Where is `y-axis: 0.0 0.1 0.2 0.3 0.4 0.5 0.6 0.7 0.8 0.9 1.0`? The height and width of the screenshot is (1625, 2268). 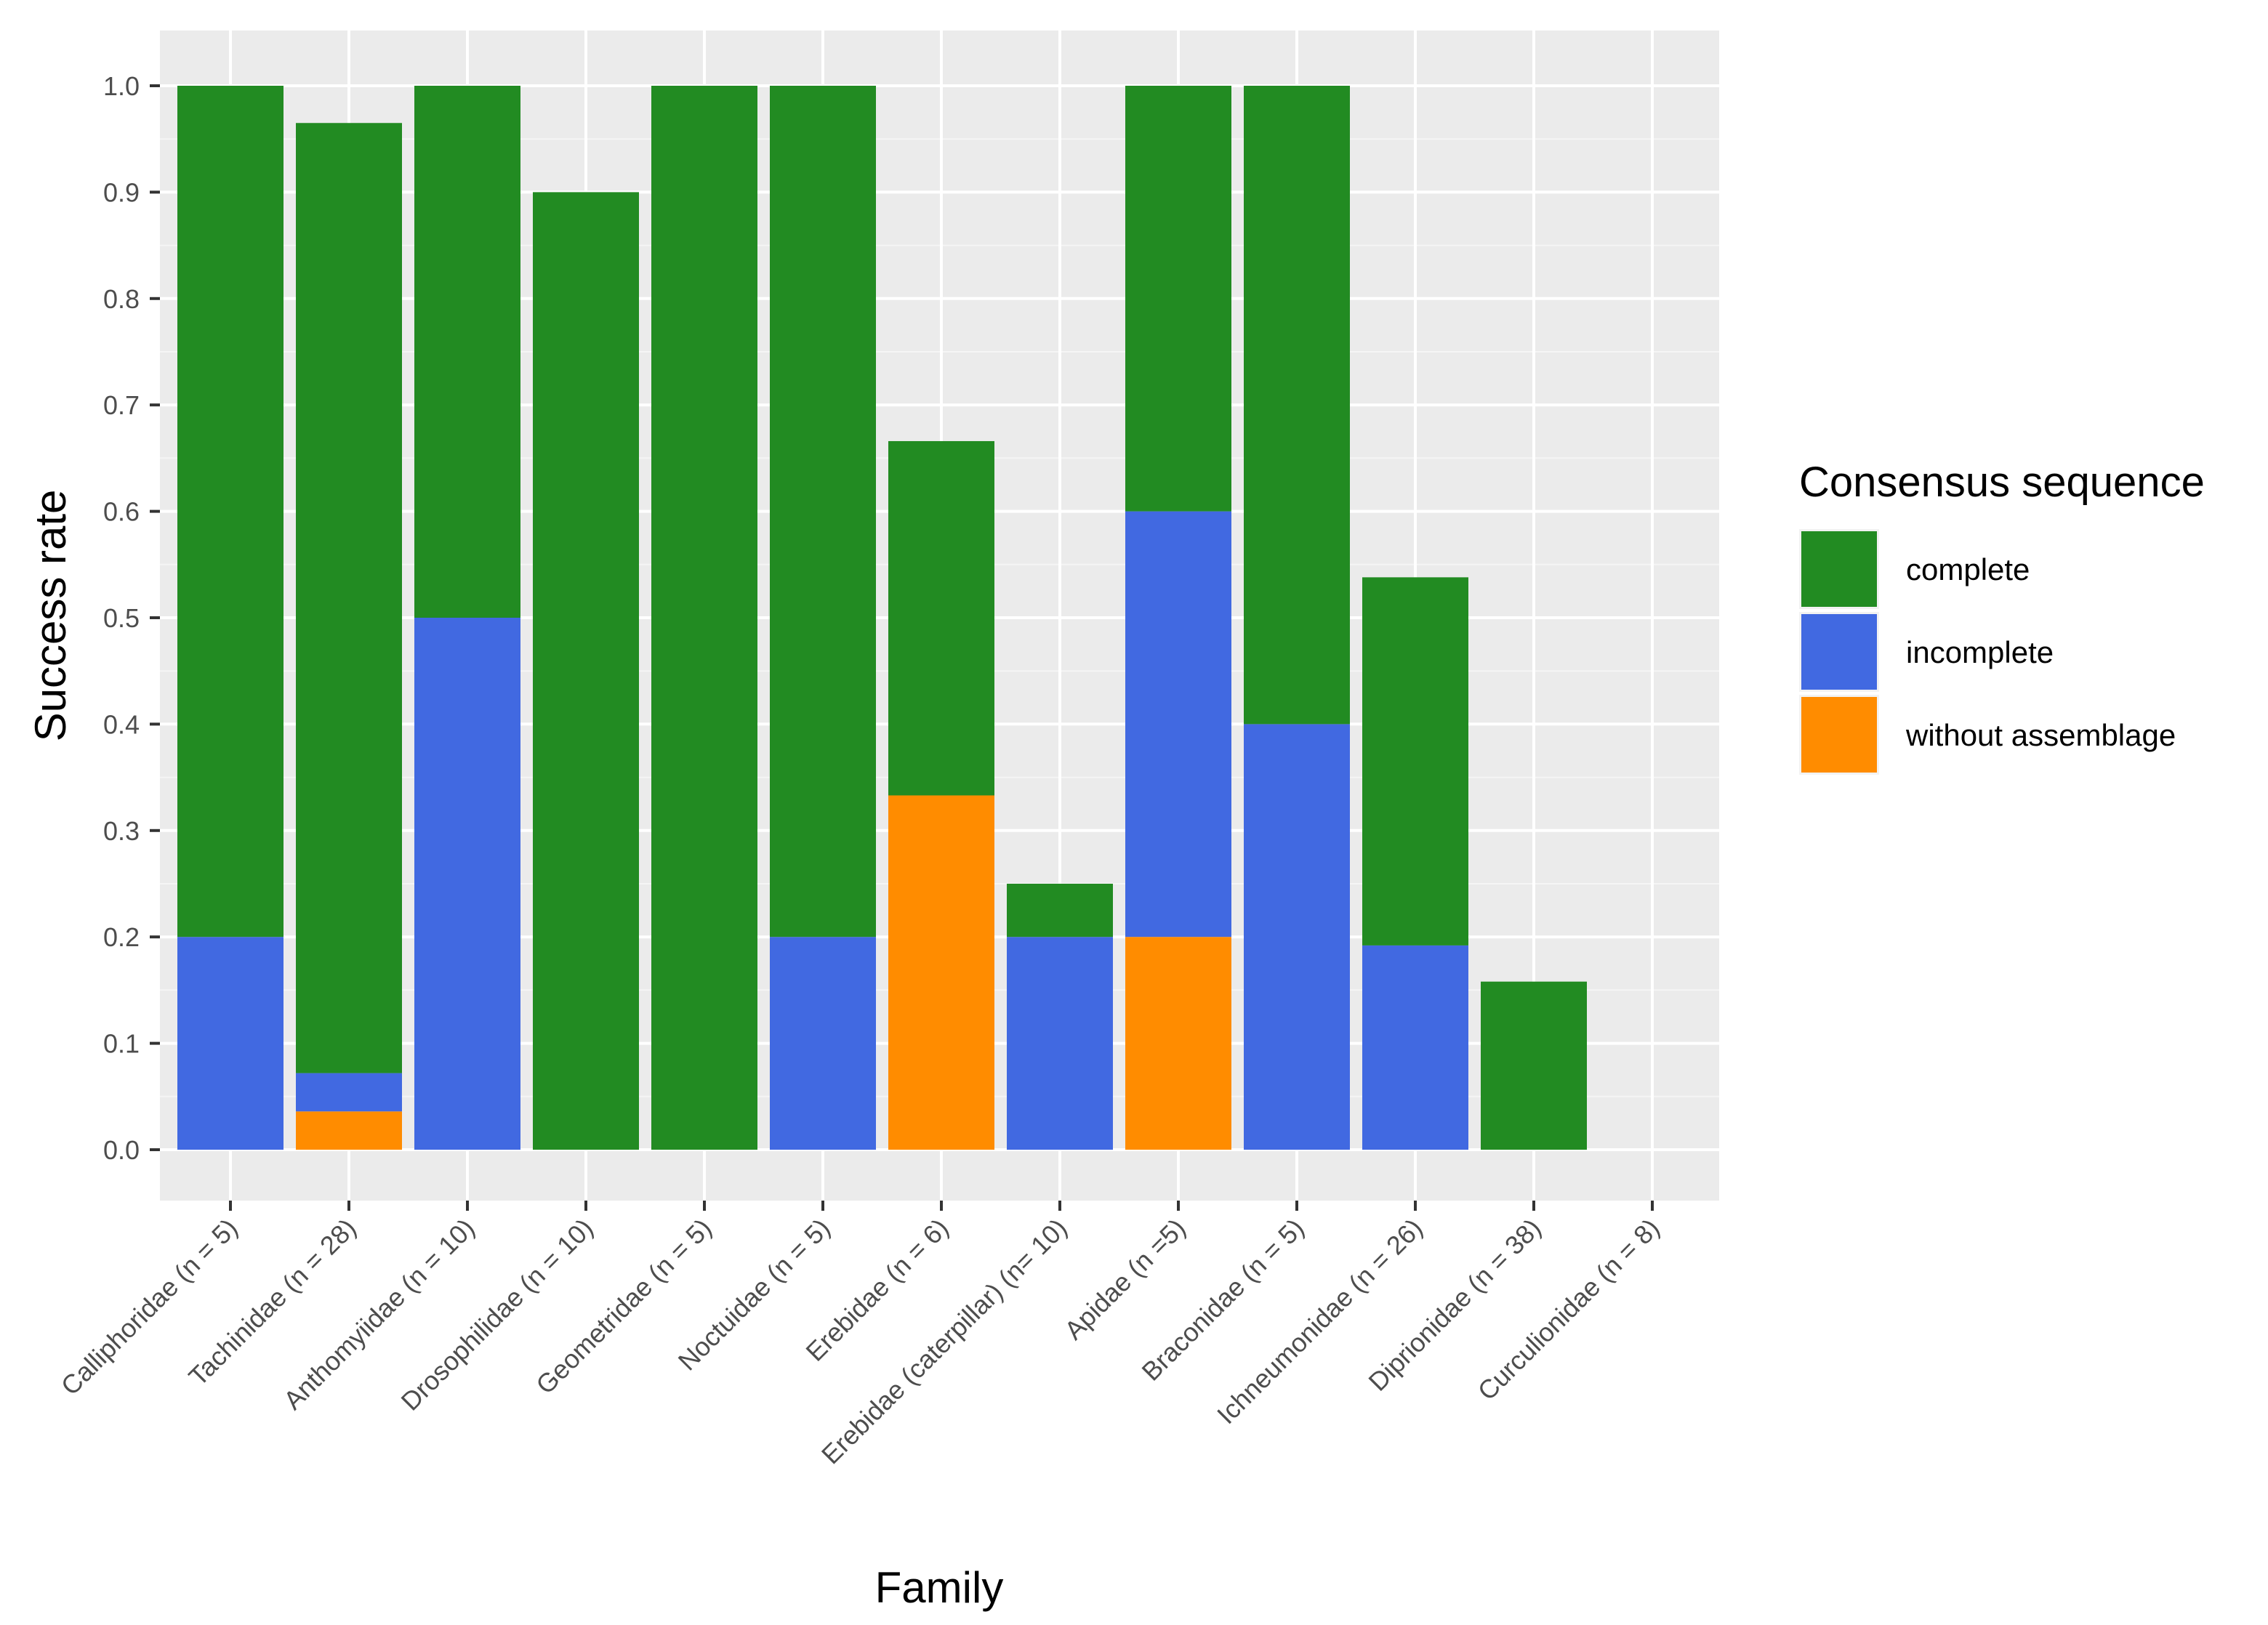
y-axis: 0.0 0.1 0.2 0.3 0.4 0.5 0.6 0.7 0.8 0.9 1.0 is located at coordinates (131, 618).